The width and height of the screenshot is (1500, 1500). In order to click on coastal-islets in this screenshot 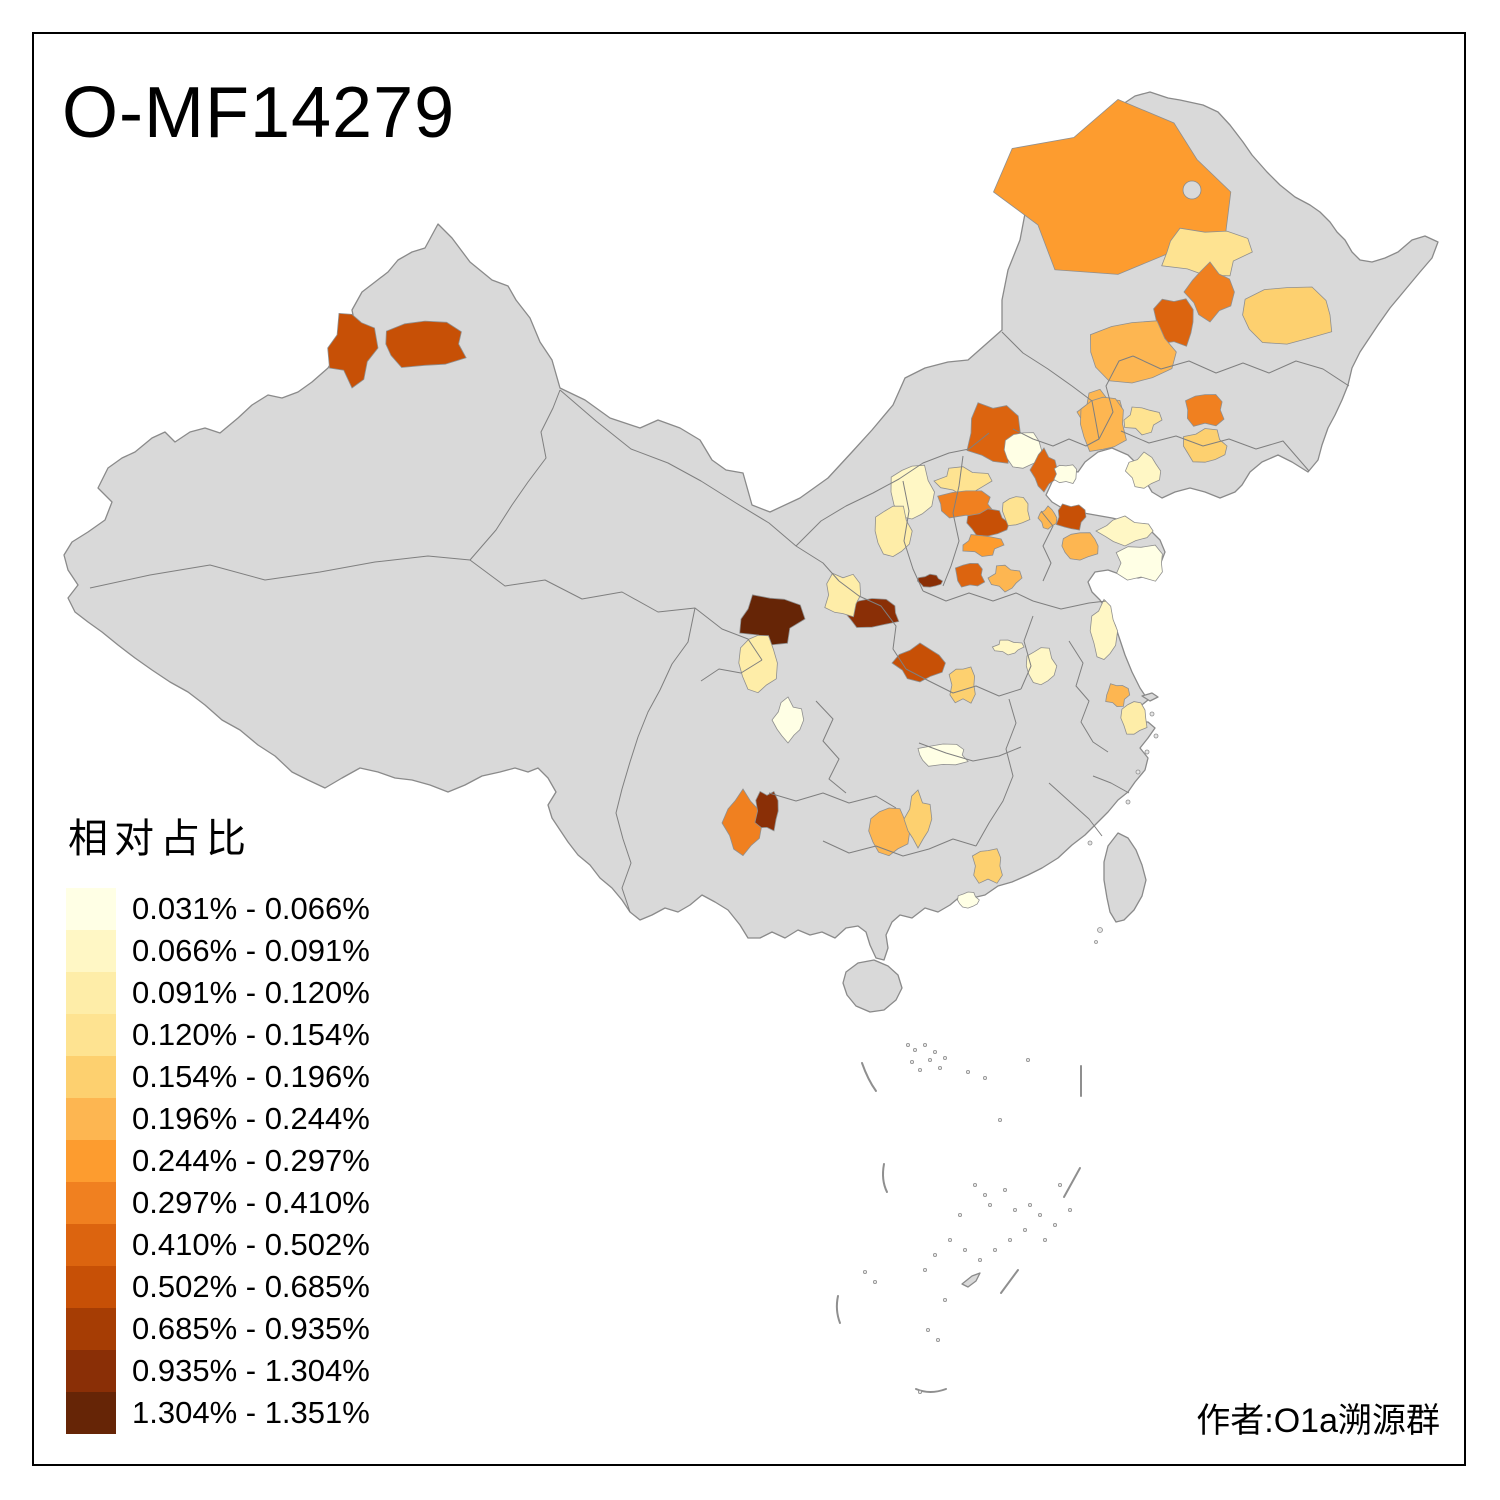, I will do `click(1123, 827)`.